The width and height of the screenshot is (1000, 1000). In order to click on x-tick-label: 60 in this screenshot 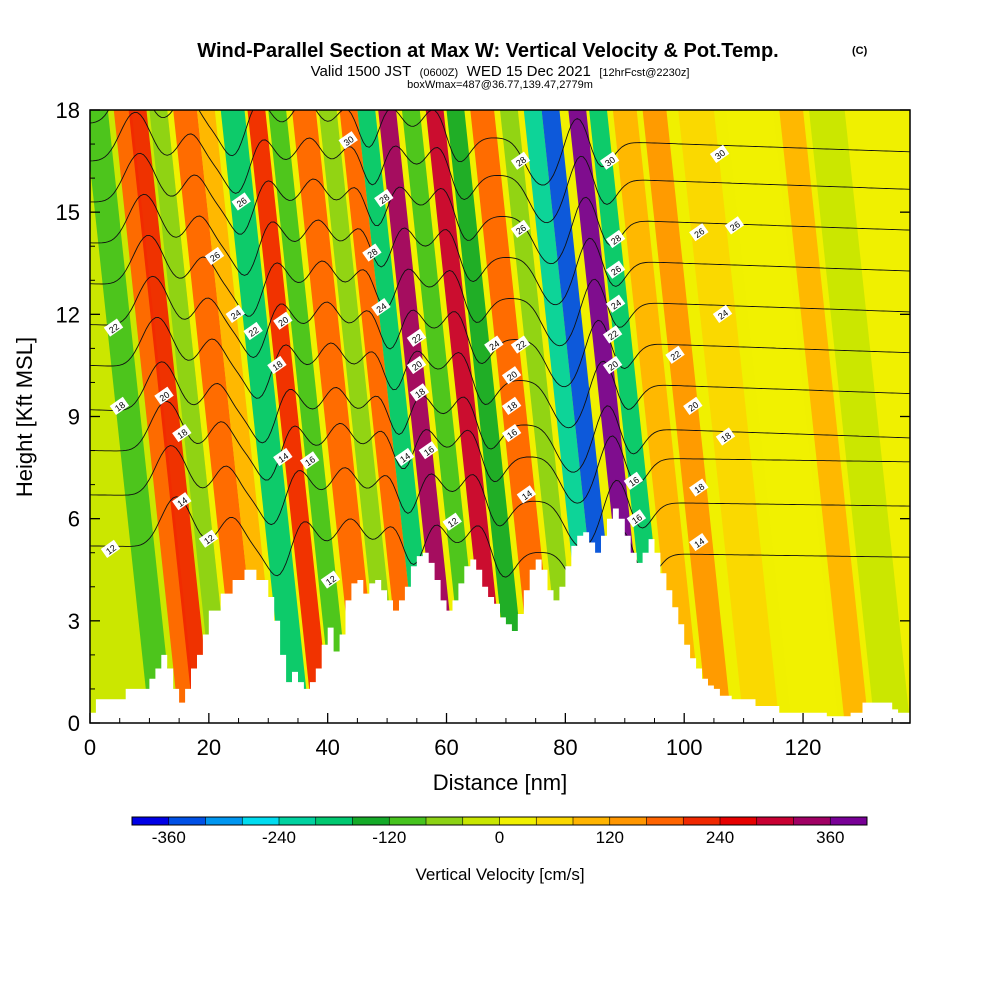, I will do `click(446, 747)`.